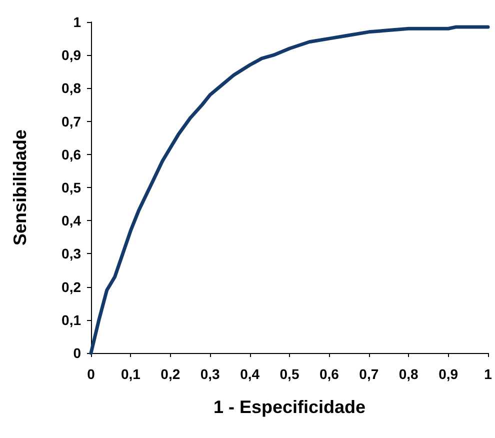 This screenshot has height=438, width=495. I want to click on x-tick-label: 0,5, so click(290, 374).